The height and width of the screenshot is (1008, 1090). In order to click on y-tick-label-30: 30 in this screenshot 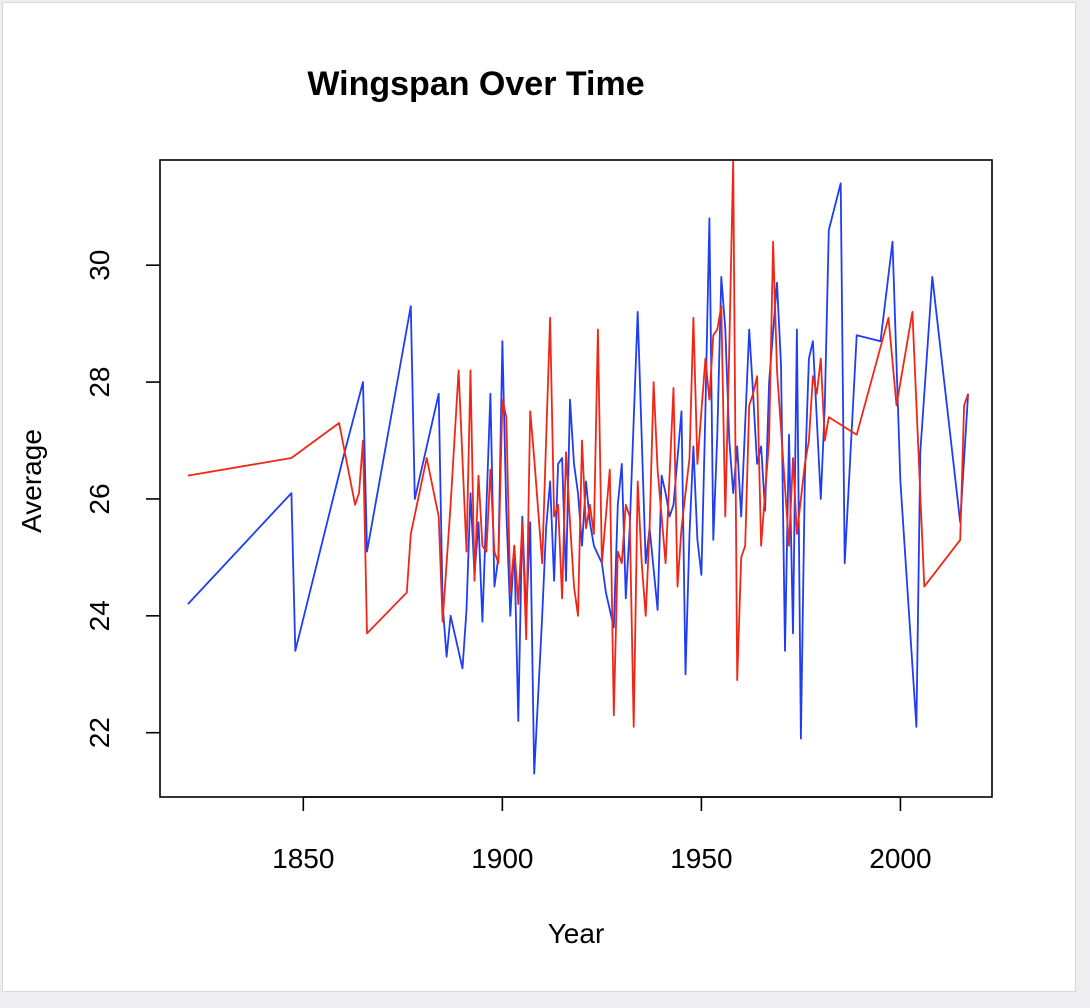, I will do `click(99, 265)`.